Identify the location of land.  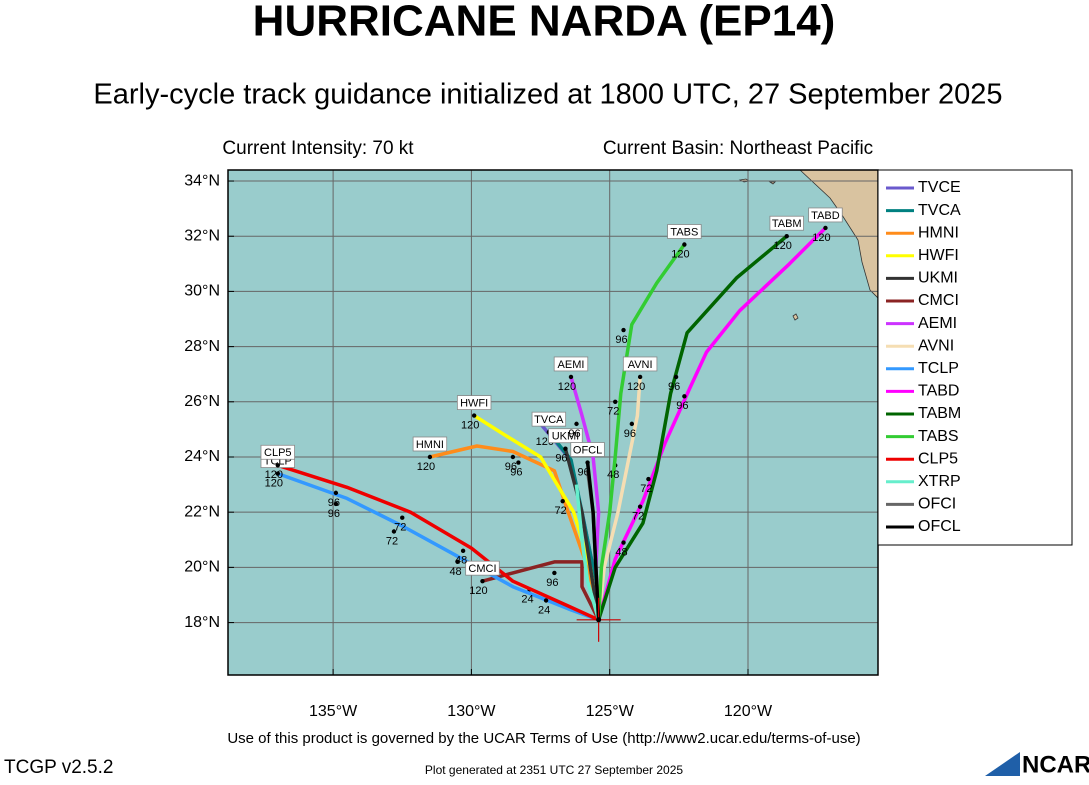
(838, 234).